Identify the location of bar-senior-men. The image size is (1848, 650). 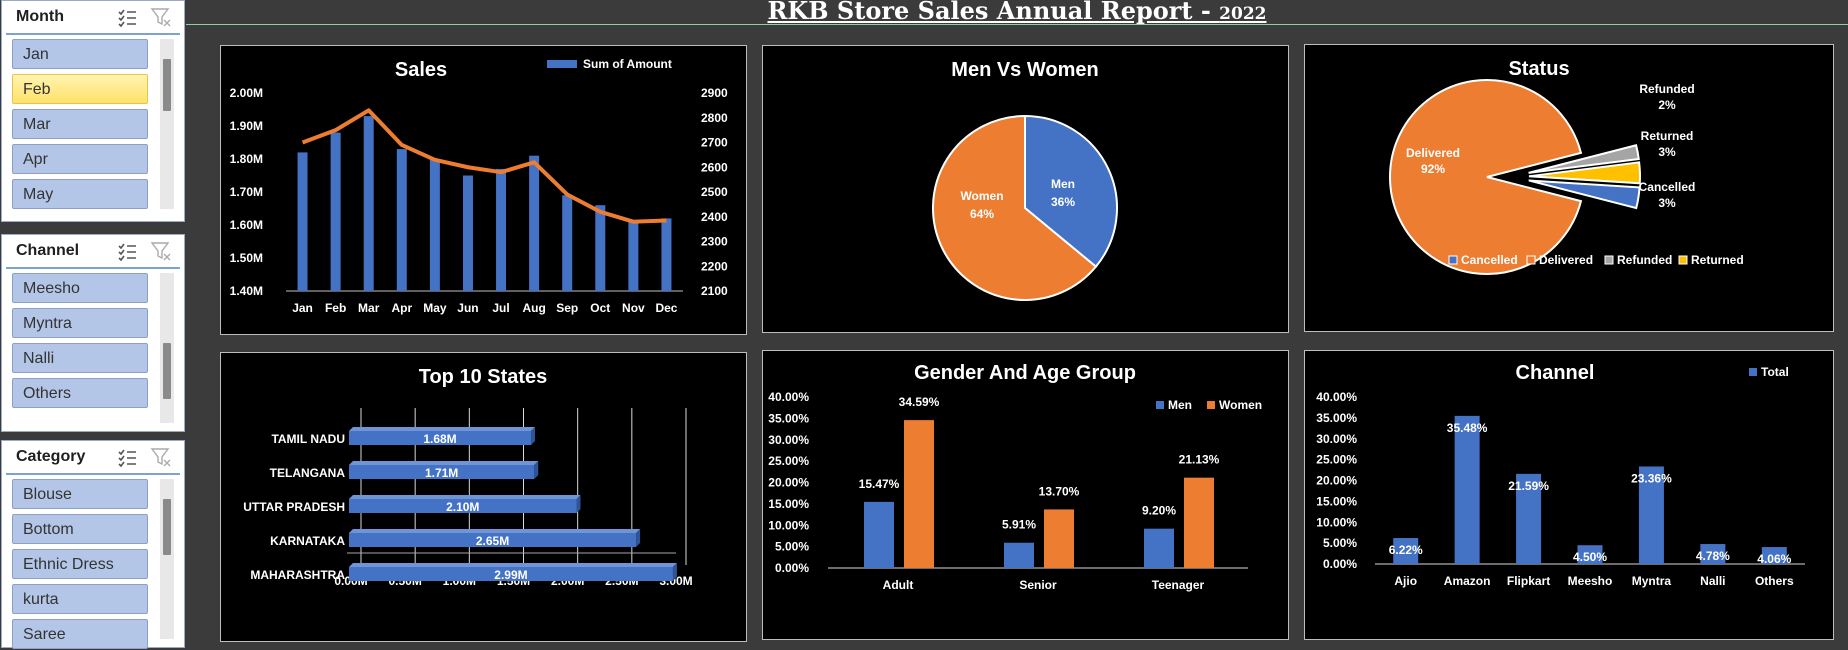
(1019, 555).